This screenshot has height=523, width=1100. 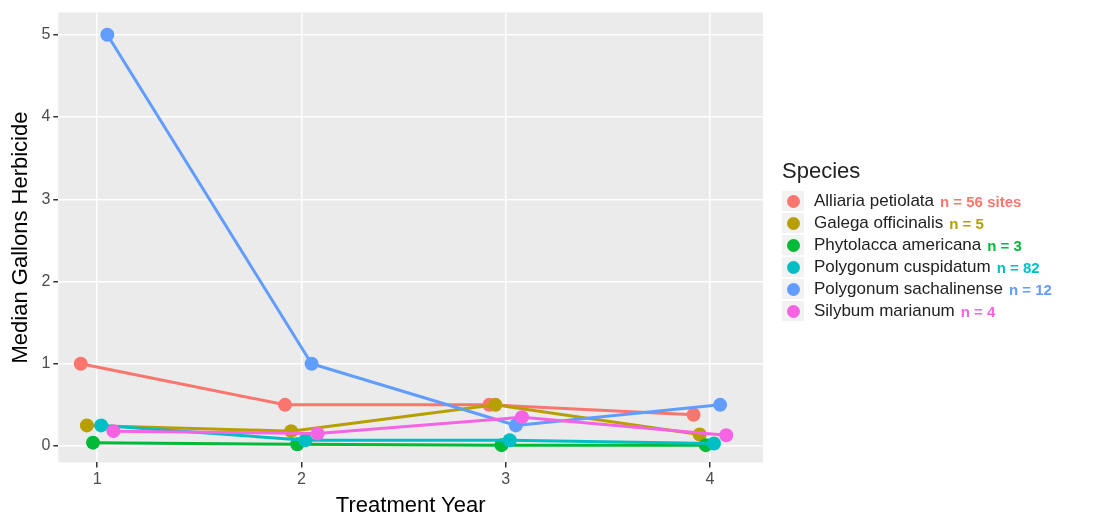 I want to click on legend-label: Phytolacca americana, so click(x=898, y=245).